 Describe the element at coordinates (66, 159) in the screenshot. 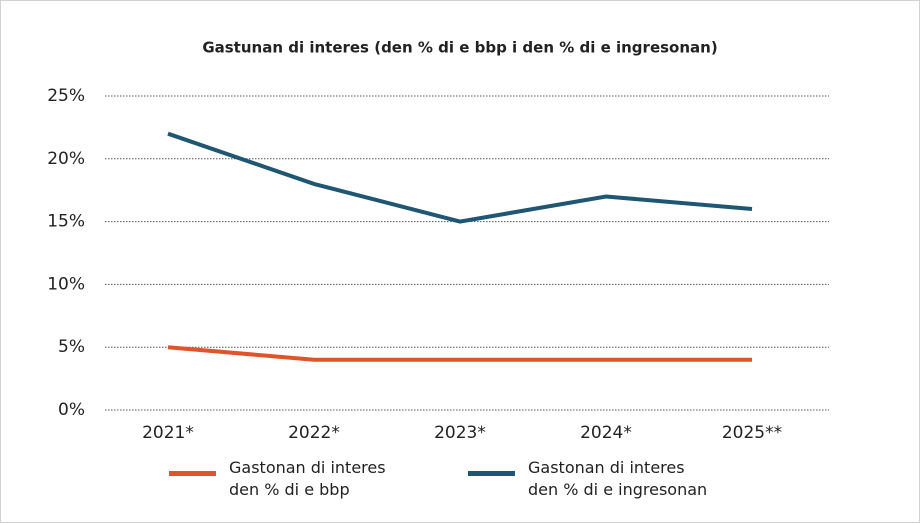

I see `y-tick-label: 20%` at that location.